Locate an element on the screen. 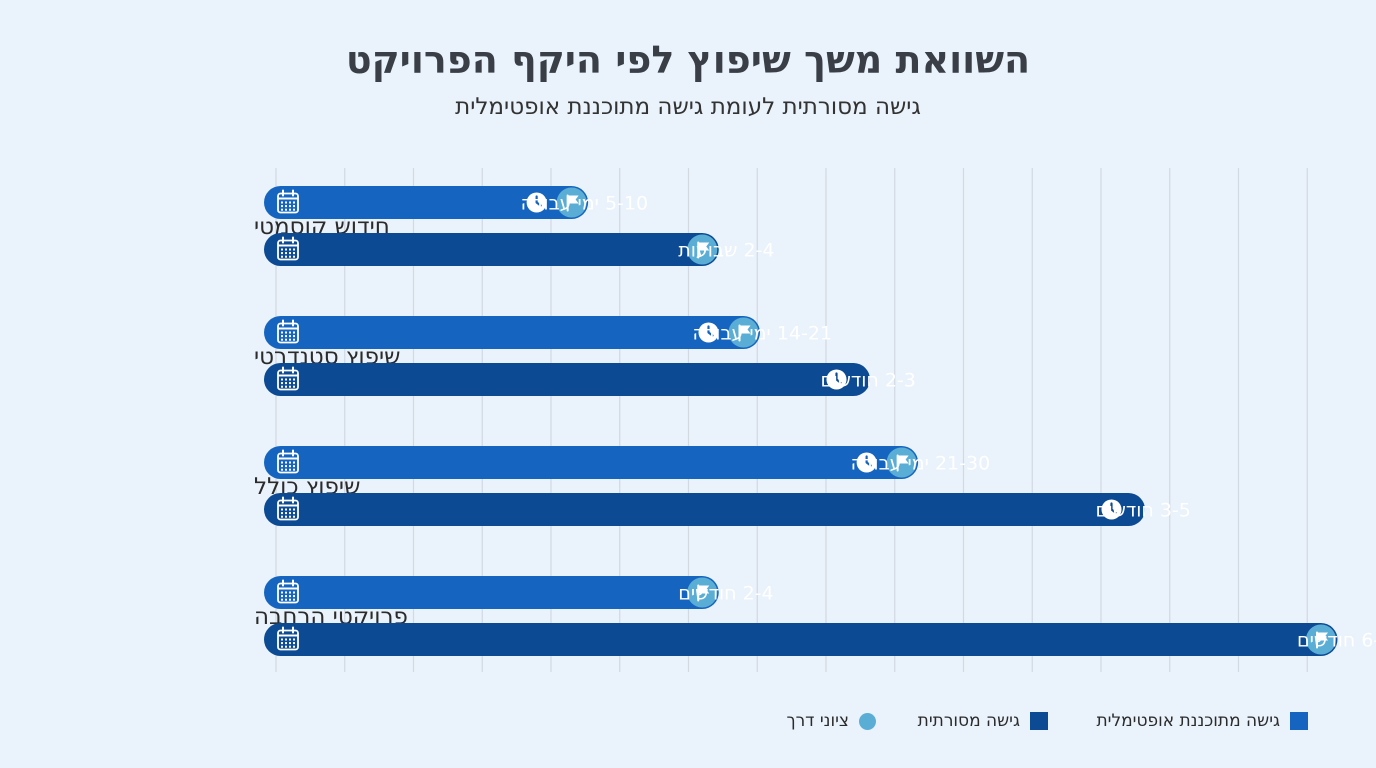  legend-swatch-traditional is located at coordinates (1039, 721).